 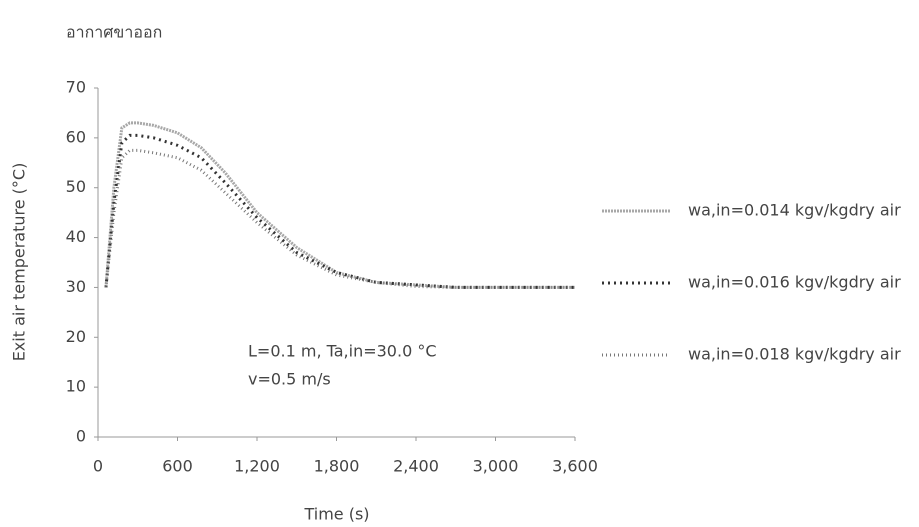 What do you see at coordinates (76, 136) in the screenshot?
I see `y-tick-label: 60` at bounding box center [76, 136].